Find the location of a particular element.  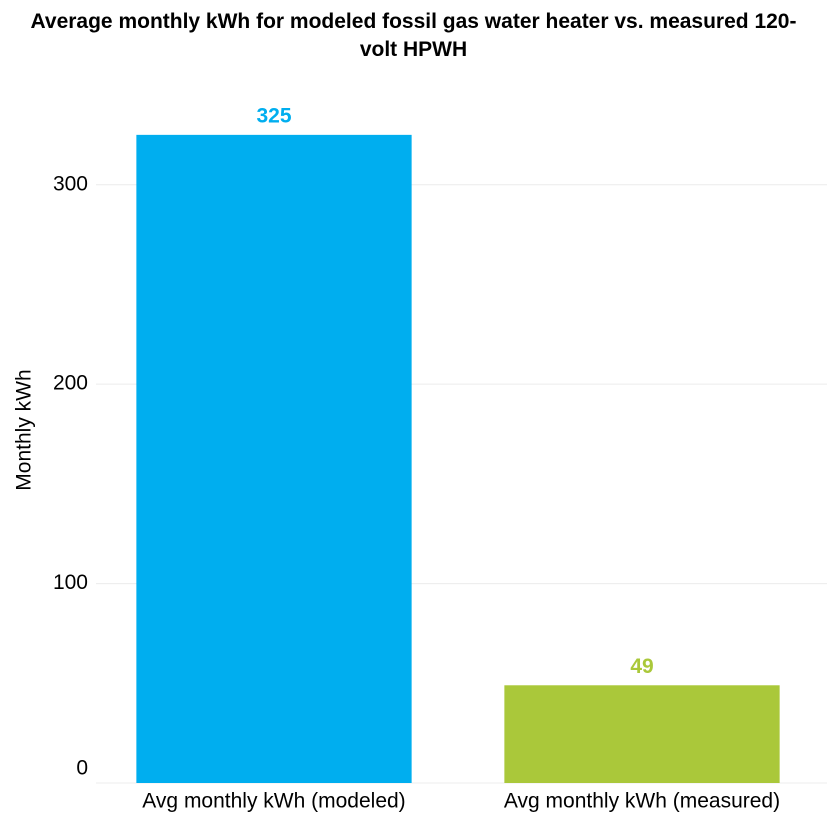

data-label: 325 is located at coordinates (273, 115).